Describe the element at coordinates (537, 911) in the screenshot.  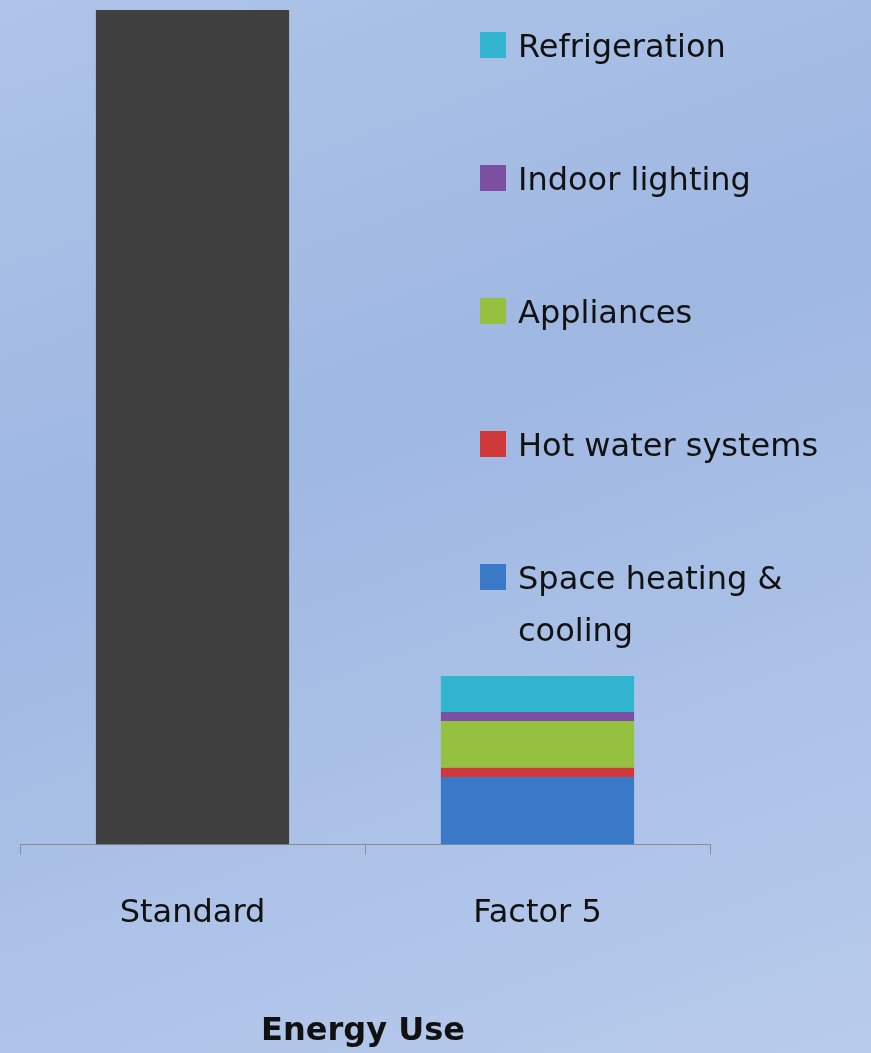
I see `x-tick-label: Factor 5` at that location.